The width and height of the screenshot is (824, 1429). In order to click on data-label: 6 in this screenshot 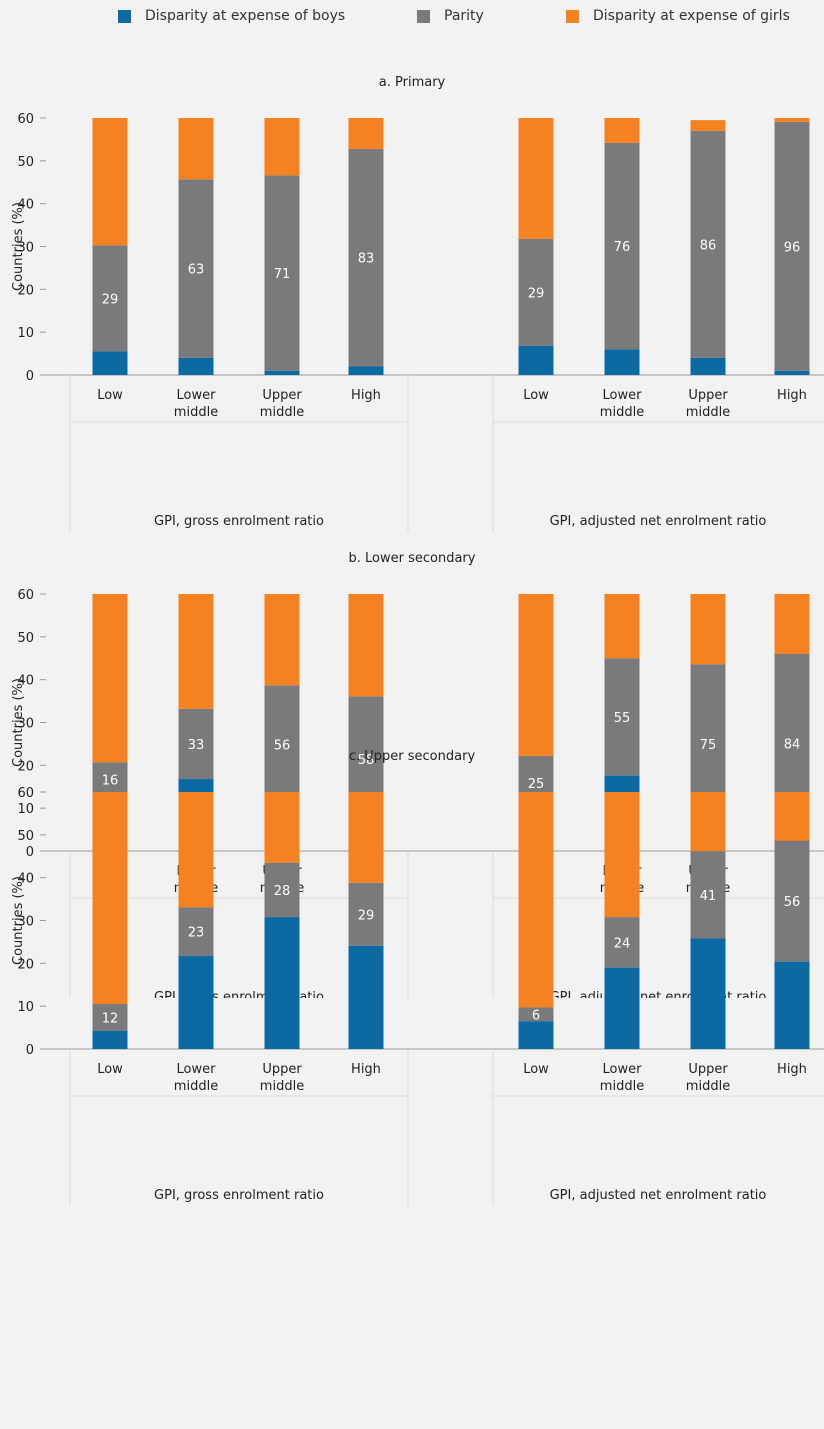, I will do `click(536, 1015)`.